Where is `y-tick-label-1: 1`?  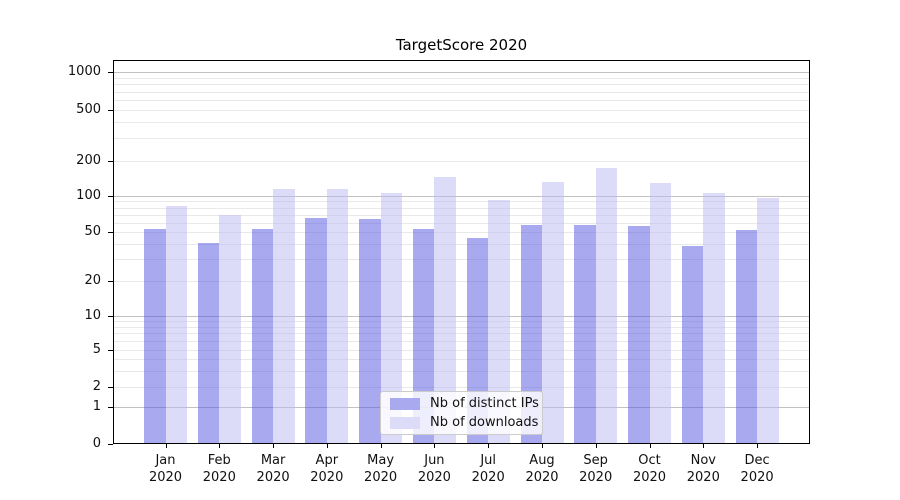 y-tick-label-1: 1 is located at coordinates (96, 406).